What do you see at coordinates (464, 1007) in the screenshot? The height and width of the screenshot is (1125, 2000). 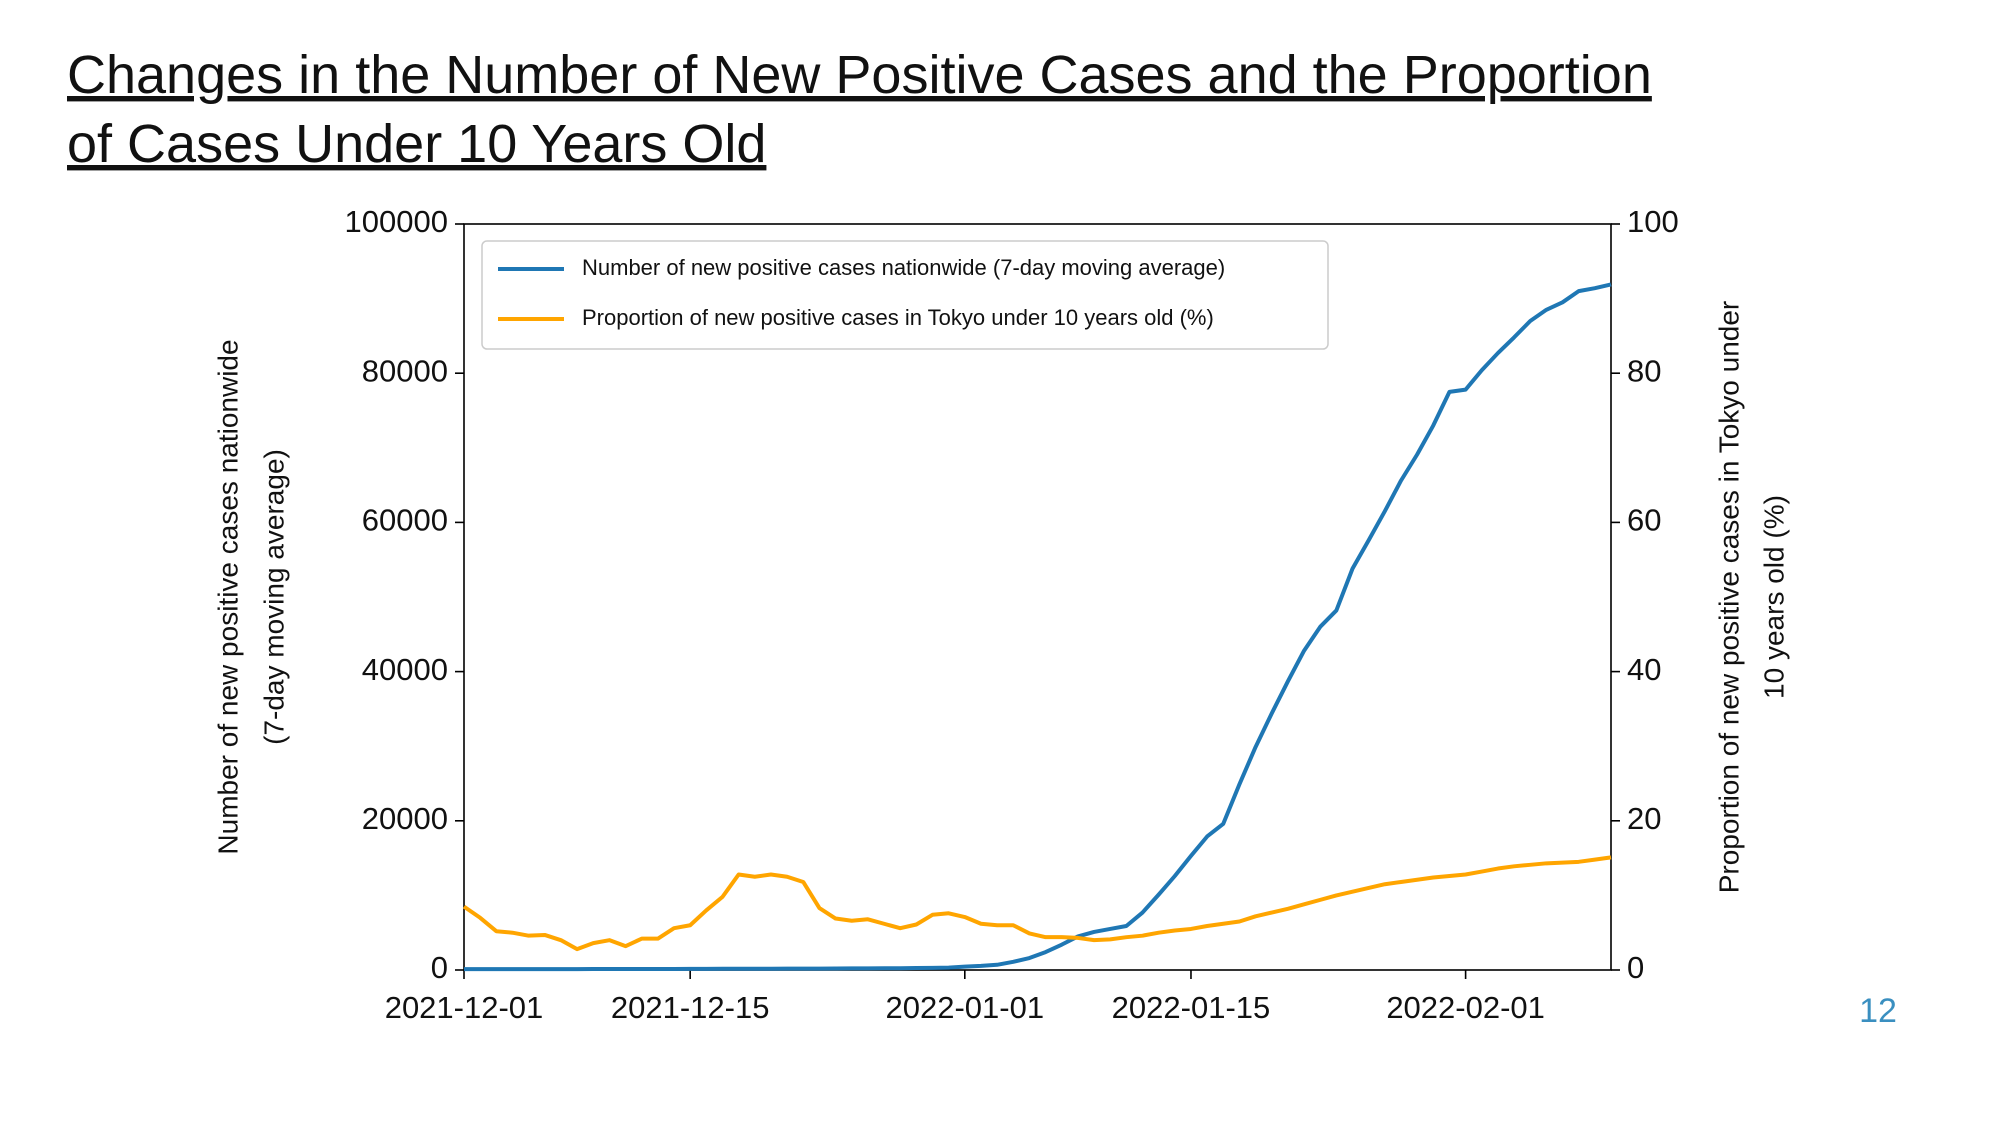 I see `x-tick-label: 2021-12-01` at bounding box center [464, 1007].